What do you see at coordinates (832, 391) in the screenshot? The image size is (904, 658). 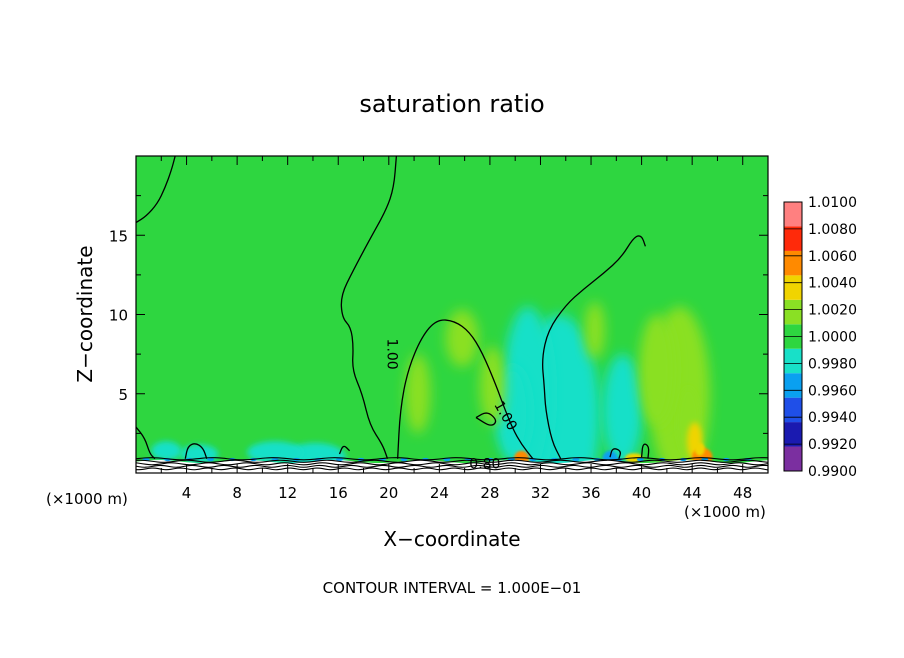 I see `colorbar-tick-label: 0.9960` at bounding box center [832, 391].